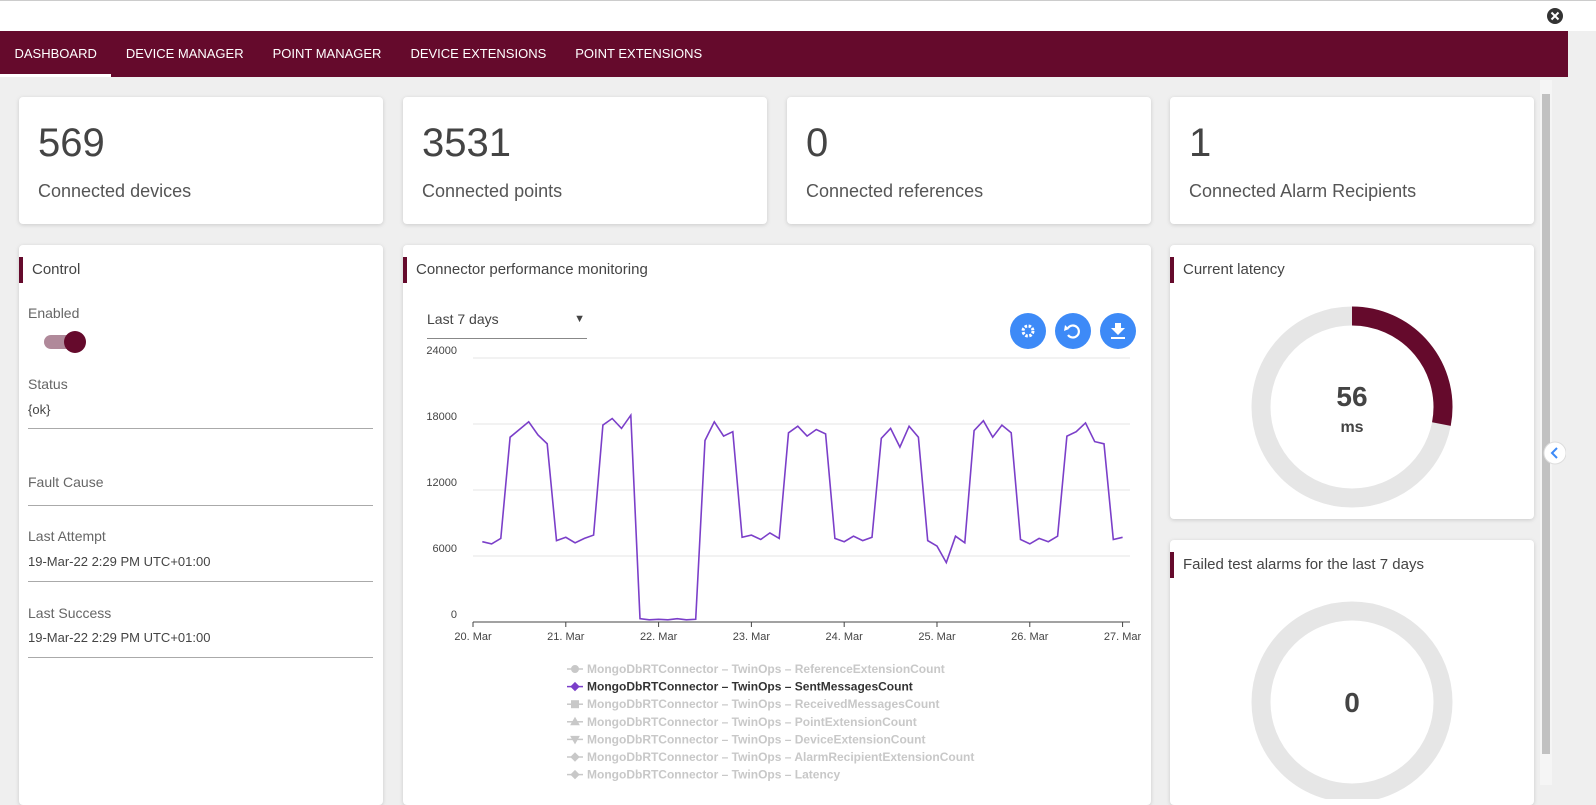 This screenshot has width=1596, height=805. What do you see at coordinates (466, 143) in the screenshot?
I see `stat-value: 3531` at bounding box center [466, 143].